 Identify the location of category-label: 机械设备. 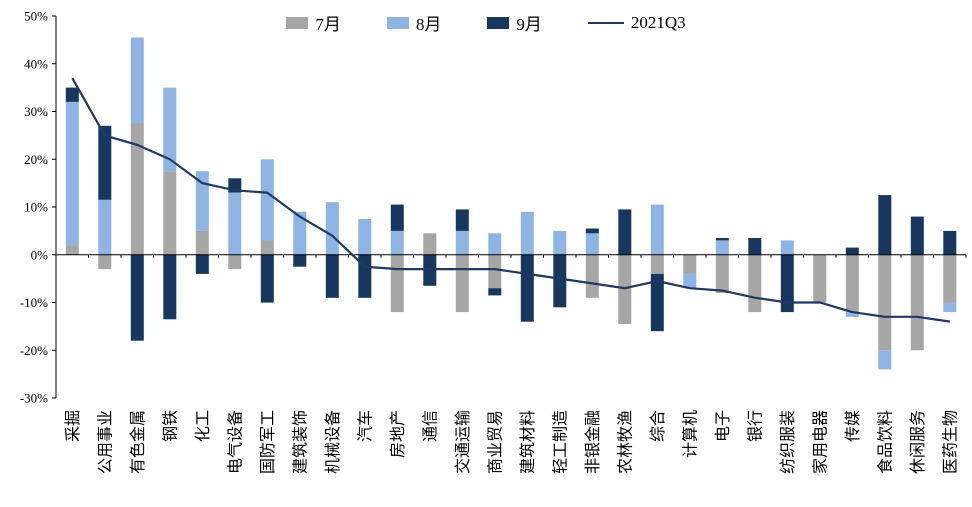
(333, 442).